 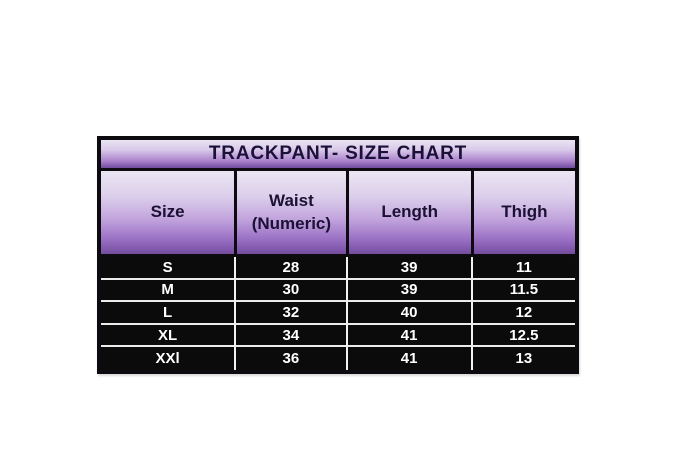 What do you see at coordinates (168, 312) in the screenshot?
I see `cell-size: L` at bounding box center [168, 312].